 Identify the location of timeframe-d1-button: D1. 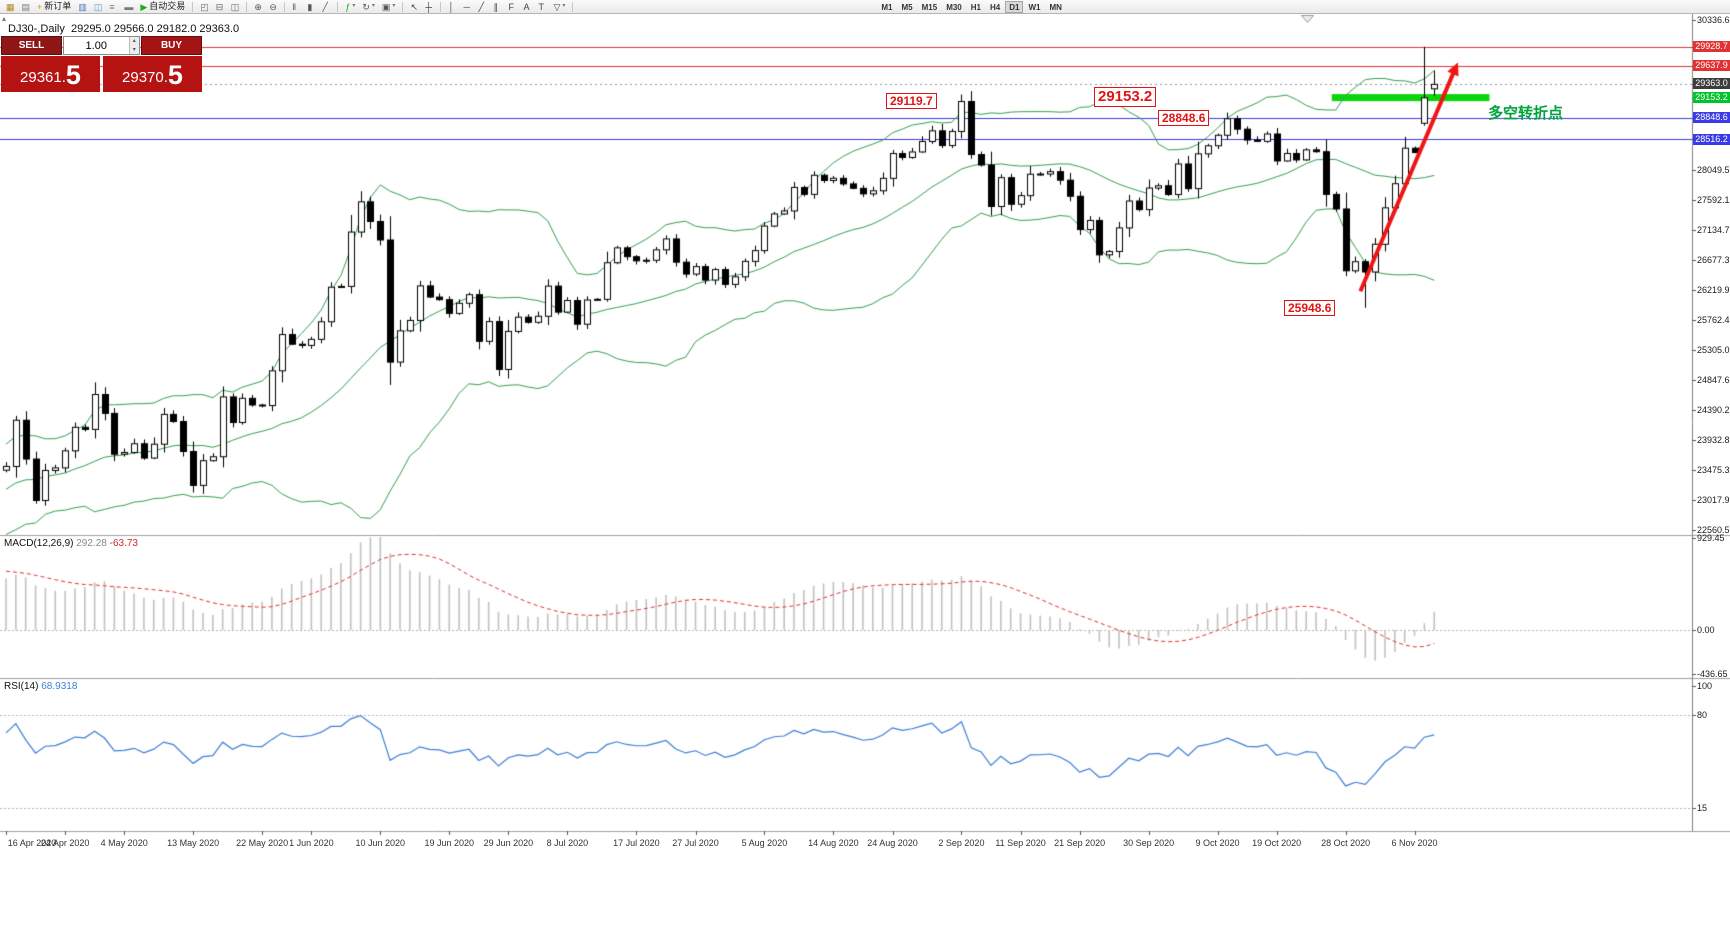
(1014, 6).